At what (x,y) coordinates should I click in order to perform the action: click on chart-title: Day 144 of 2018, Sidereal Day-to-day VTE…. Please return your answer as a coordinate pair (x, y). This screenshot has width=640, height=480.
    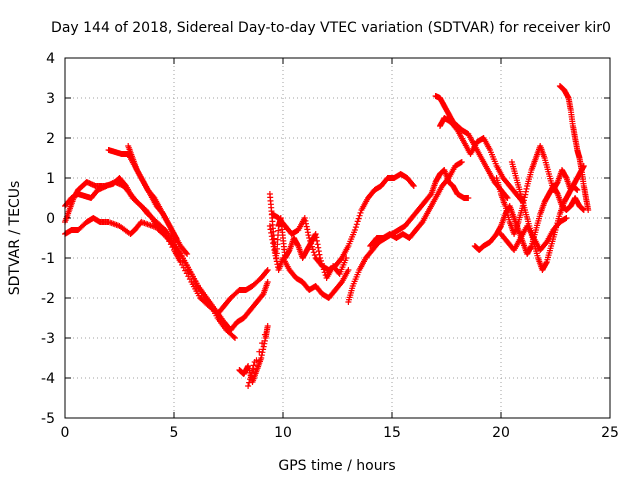
    Looking at the image, I should click on (331, 28).